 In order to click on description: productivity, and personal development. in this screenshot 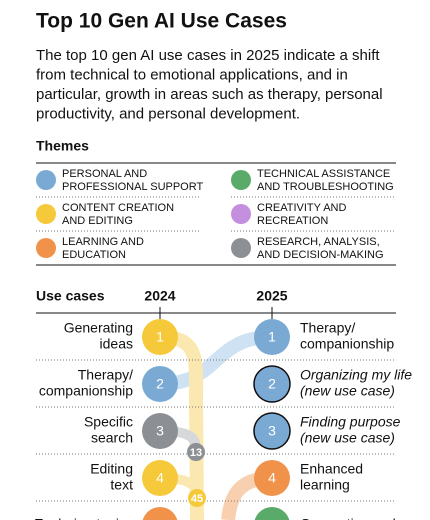, I will do `click(168, 113)`.